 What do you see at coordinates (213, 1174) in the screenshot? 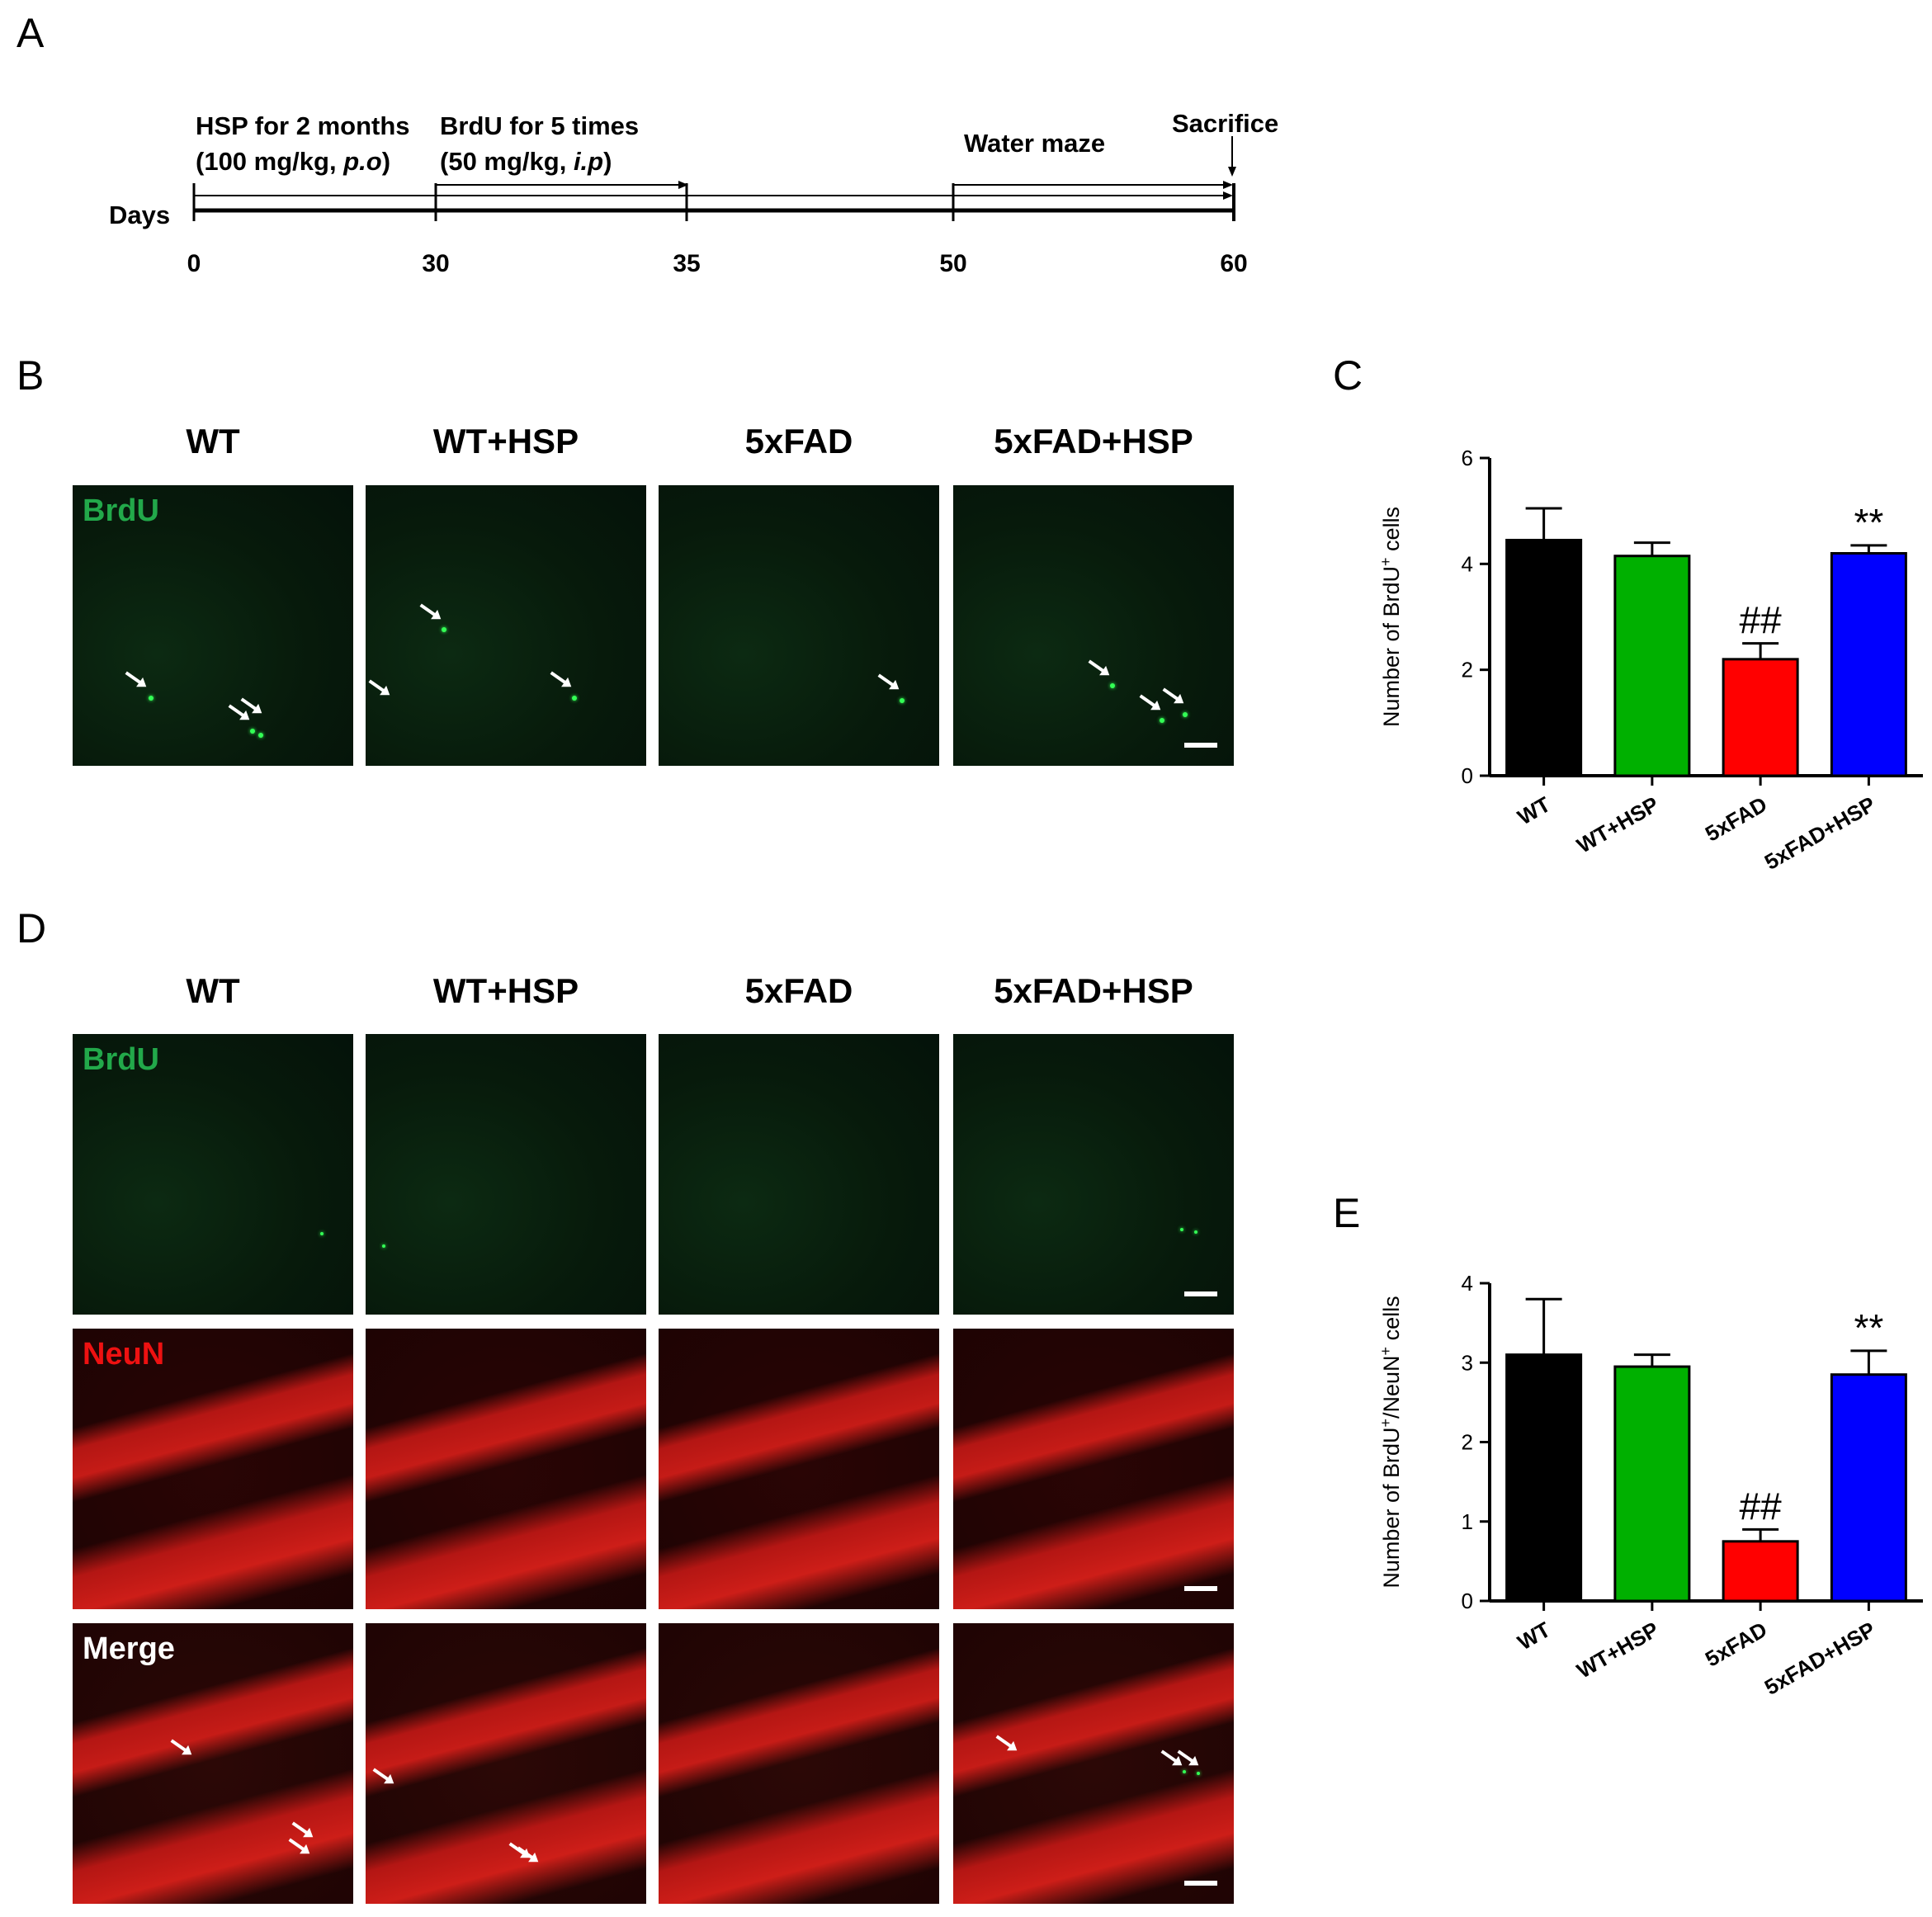
I see `d-brdu-wt-image: BrdU` at bounding box center [213, 1174].